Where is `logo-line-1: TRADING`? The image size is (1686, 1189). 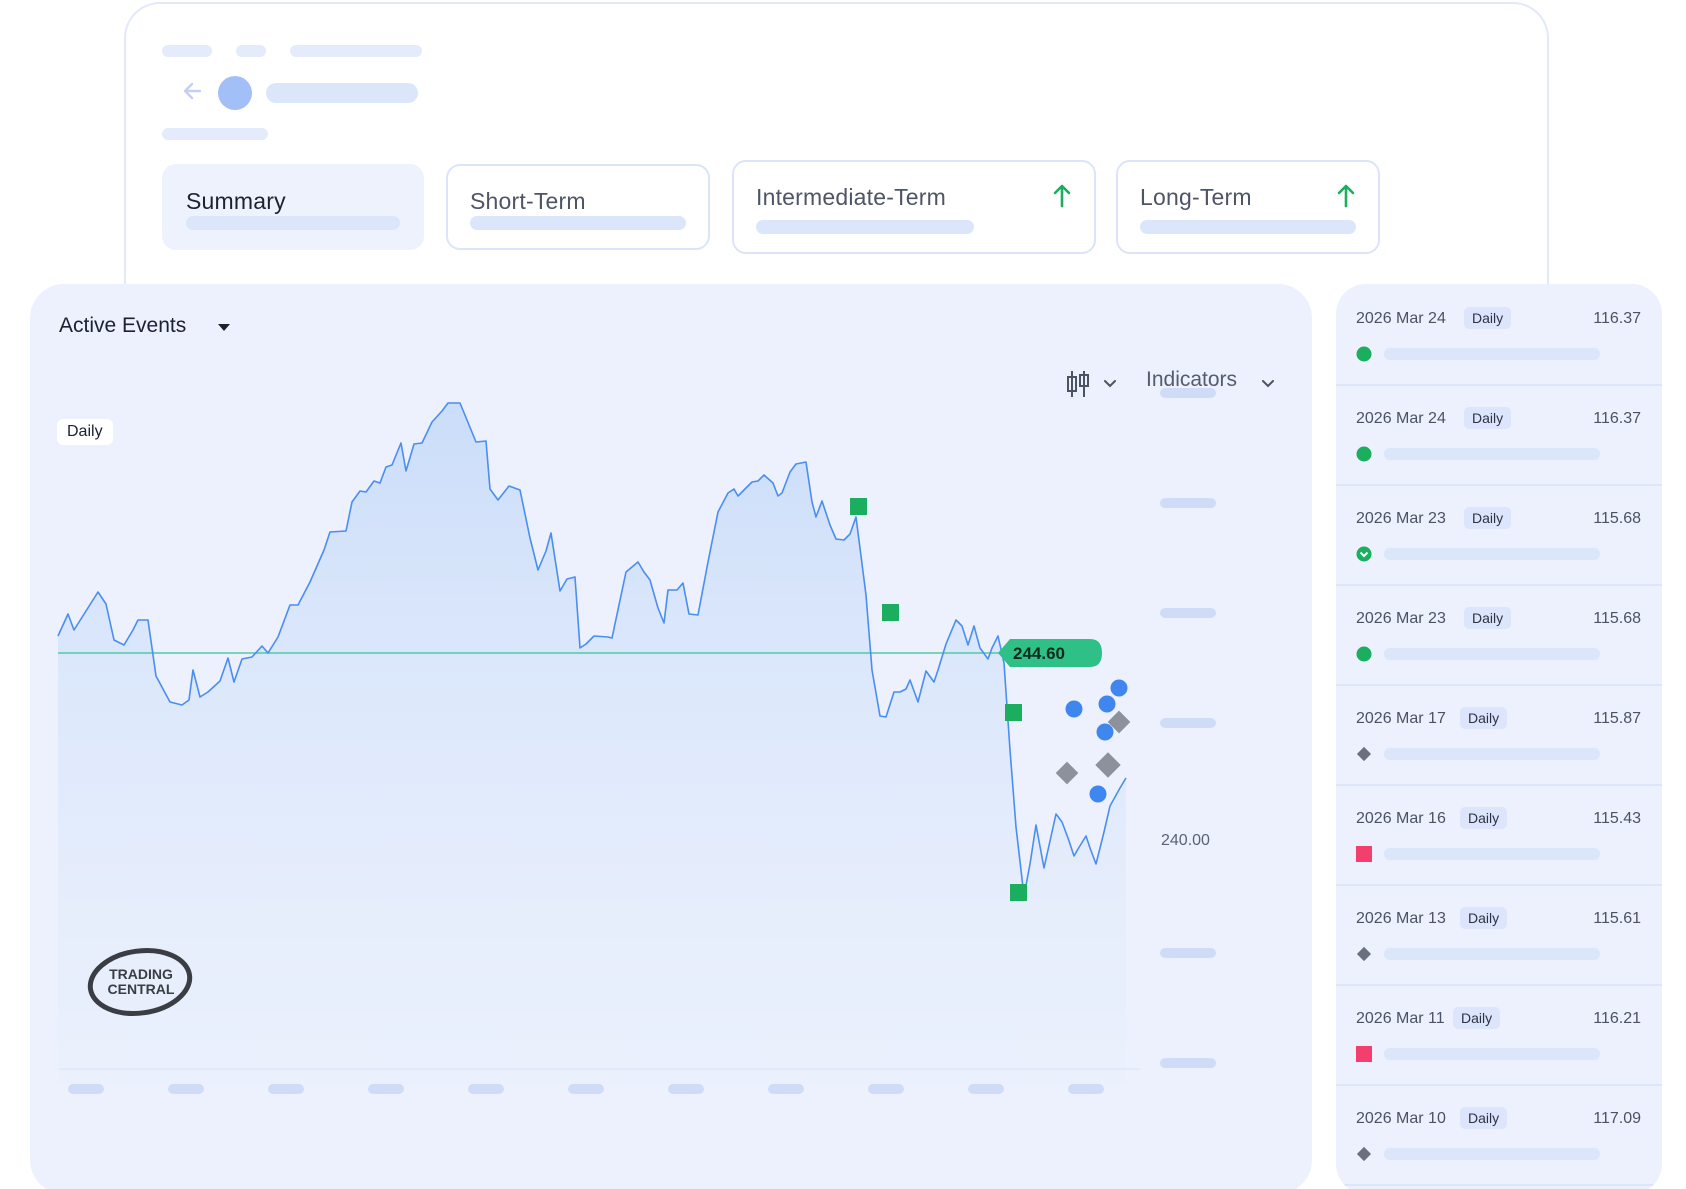
logo-line-1: TRADING is located at coordinates (141, 974).